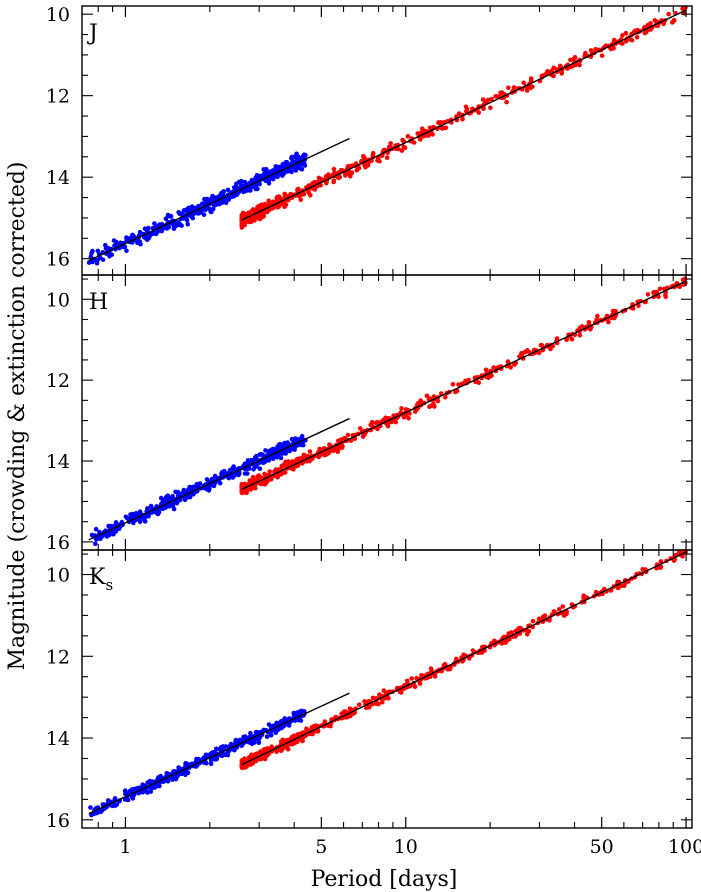  I want to click on y-tick-label: 10, so click(58, 576).